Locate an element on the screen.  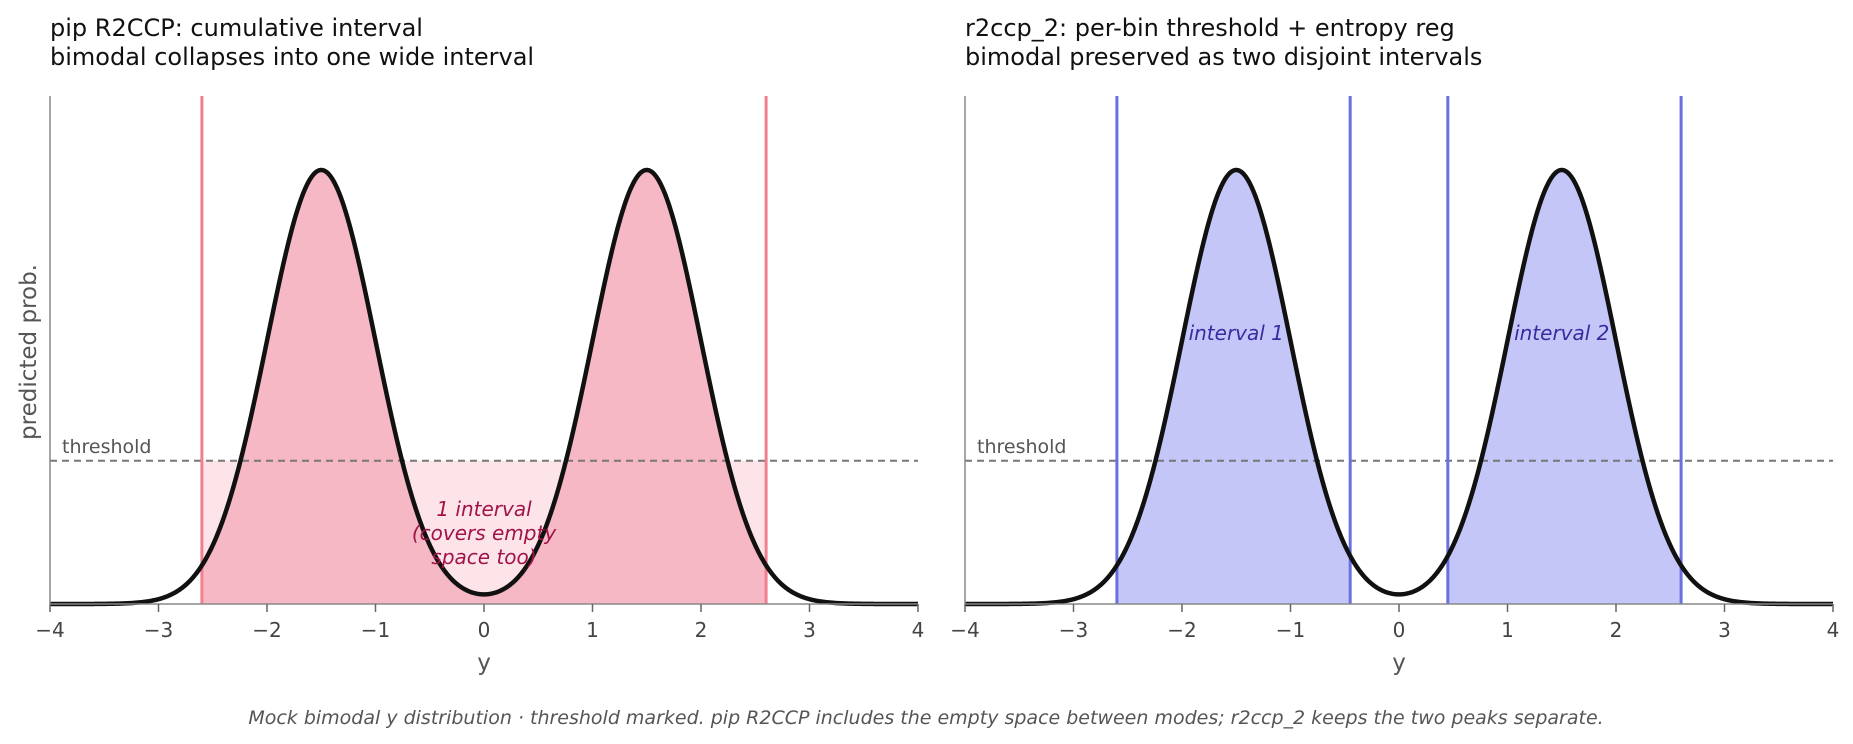
left-x-tick-label-8: 4 is located at coordinates (918, 630).